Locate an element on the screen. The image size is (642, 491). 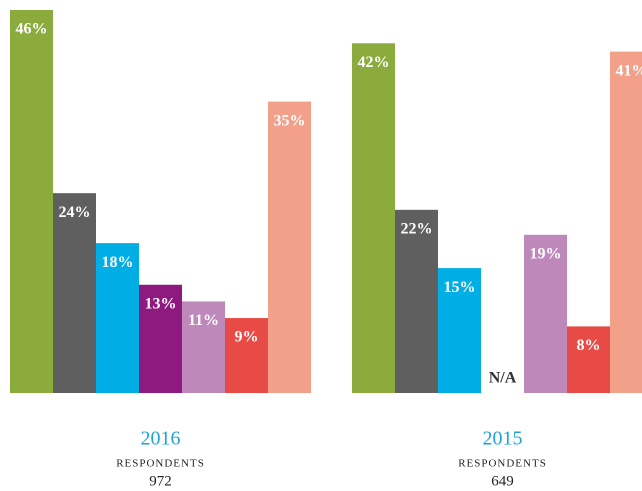
respondents-count: 649 is located at coordinates (502, 481).